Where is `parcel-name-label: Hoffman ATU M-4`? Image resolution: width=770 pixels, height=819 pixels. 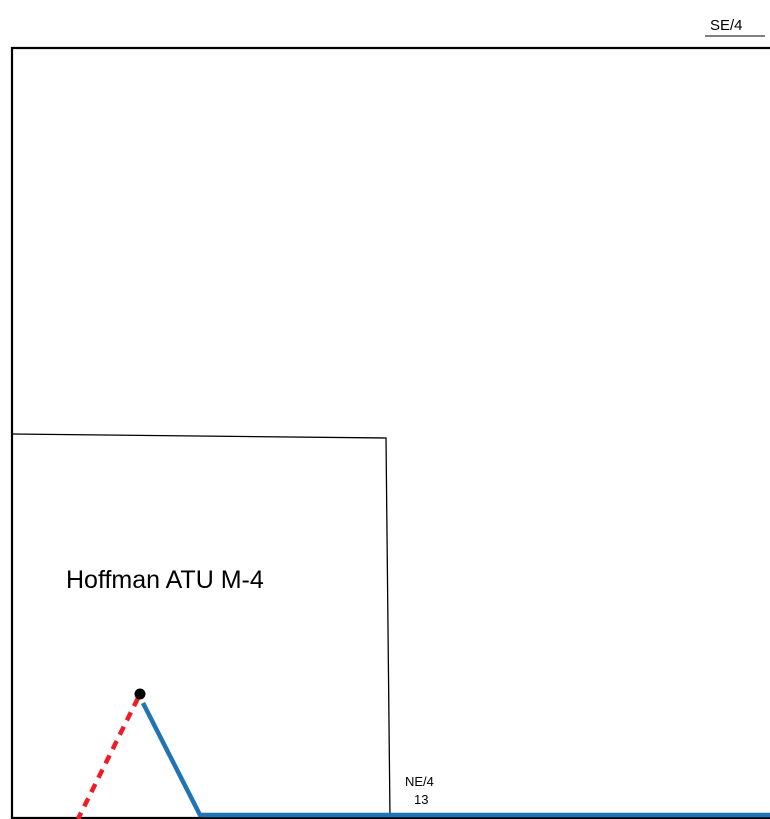
parcel-name-label: Hoffman ATU M-4 is located at coordinates (165, 580).